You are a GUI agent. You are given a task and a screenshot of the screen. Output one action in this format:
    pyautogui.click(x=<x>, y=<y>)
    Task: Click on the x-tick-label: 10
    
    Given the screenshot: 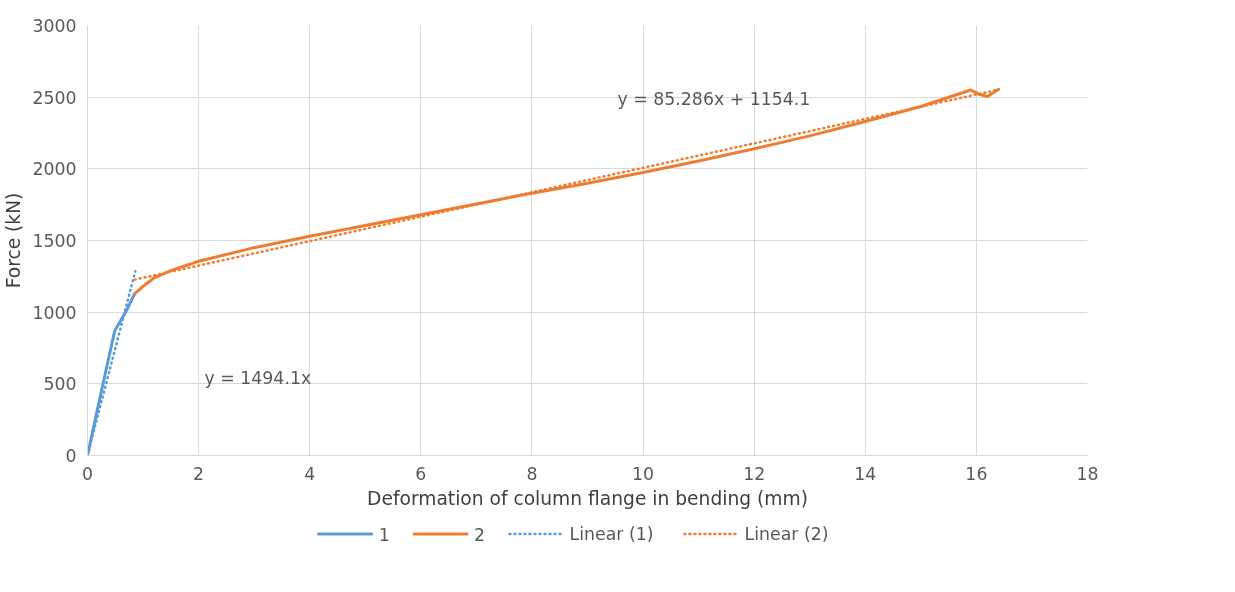 What is the action you would take?
    pyautogui.click(x=643, y=473)
    